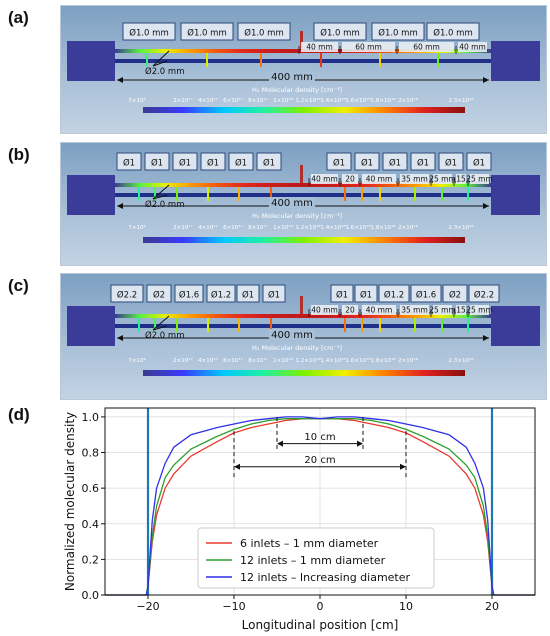  What do you see at coordinates (91, 326) in the screenshot?
I see `end-block-left` at bounding box center [91, 326].